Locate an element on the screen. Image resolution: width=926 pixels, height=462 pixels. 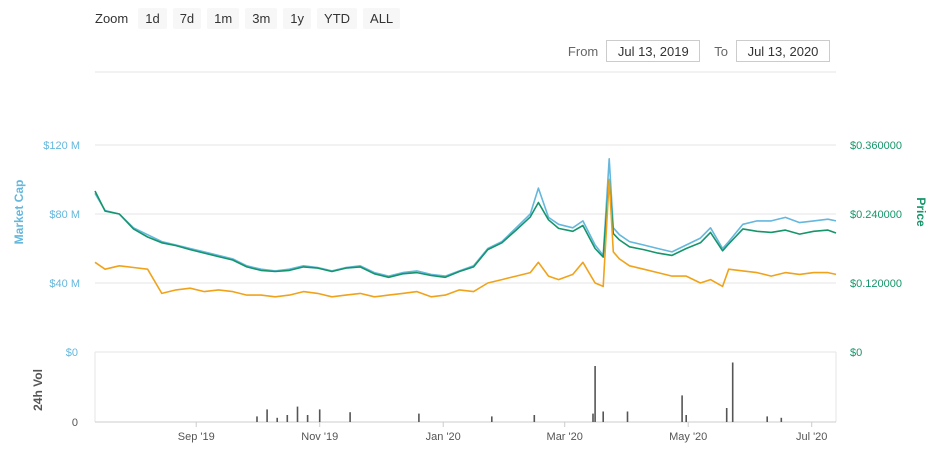
zoom-ytd-button: YTD is located at coordinates (337, 18).